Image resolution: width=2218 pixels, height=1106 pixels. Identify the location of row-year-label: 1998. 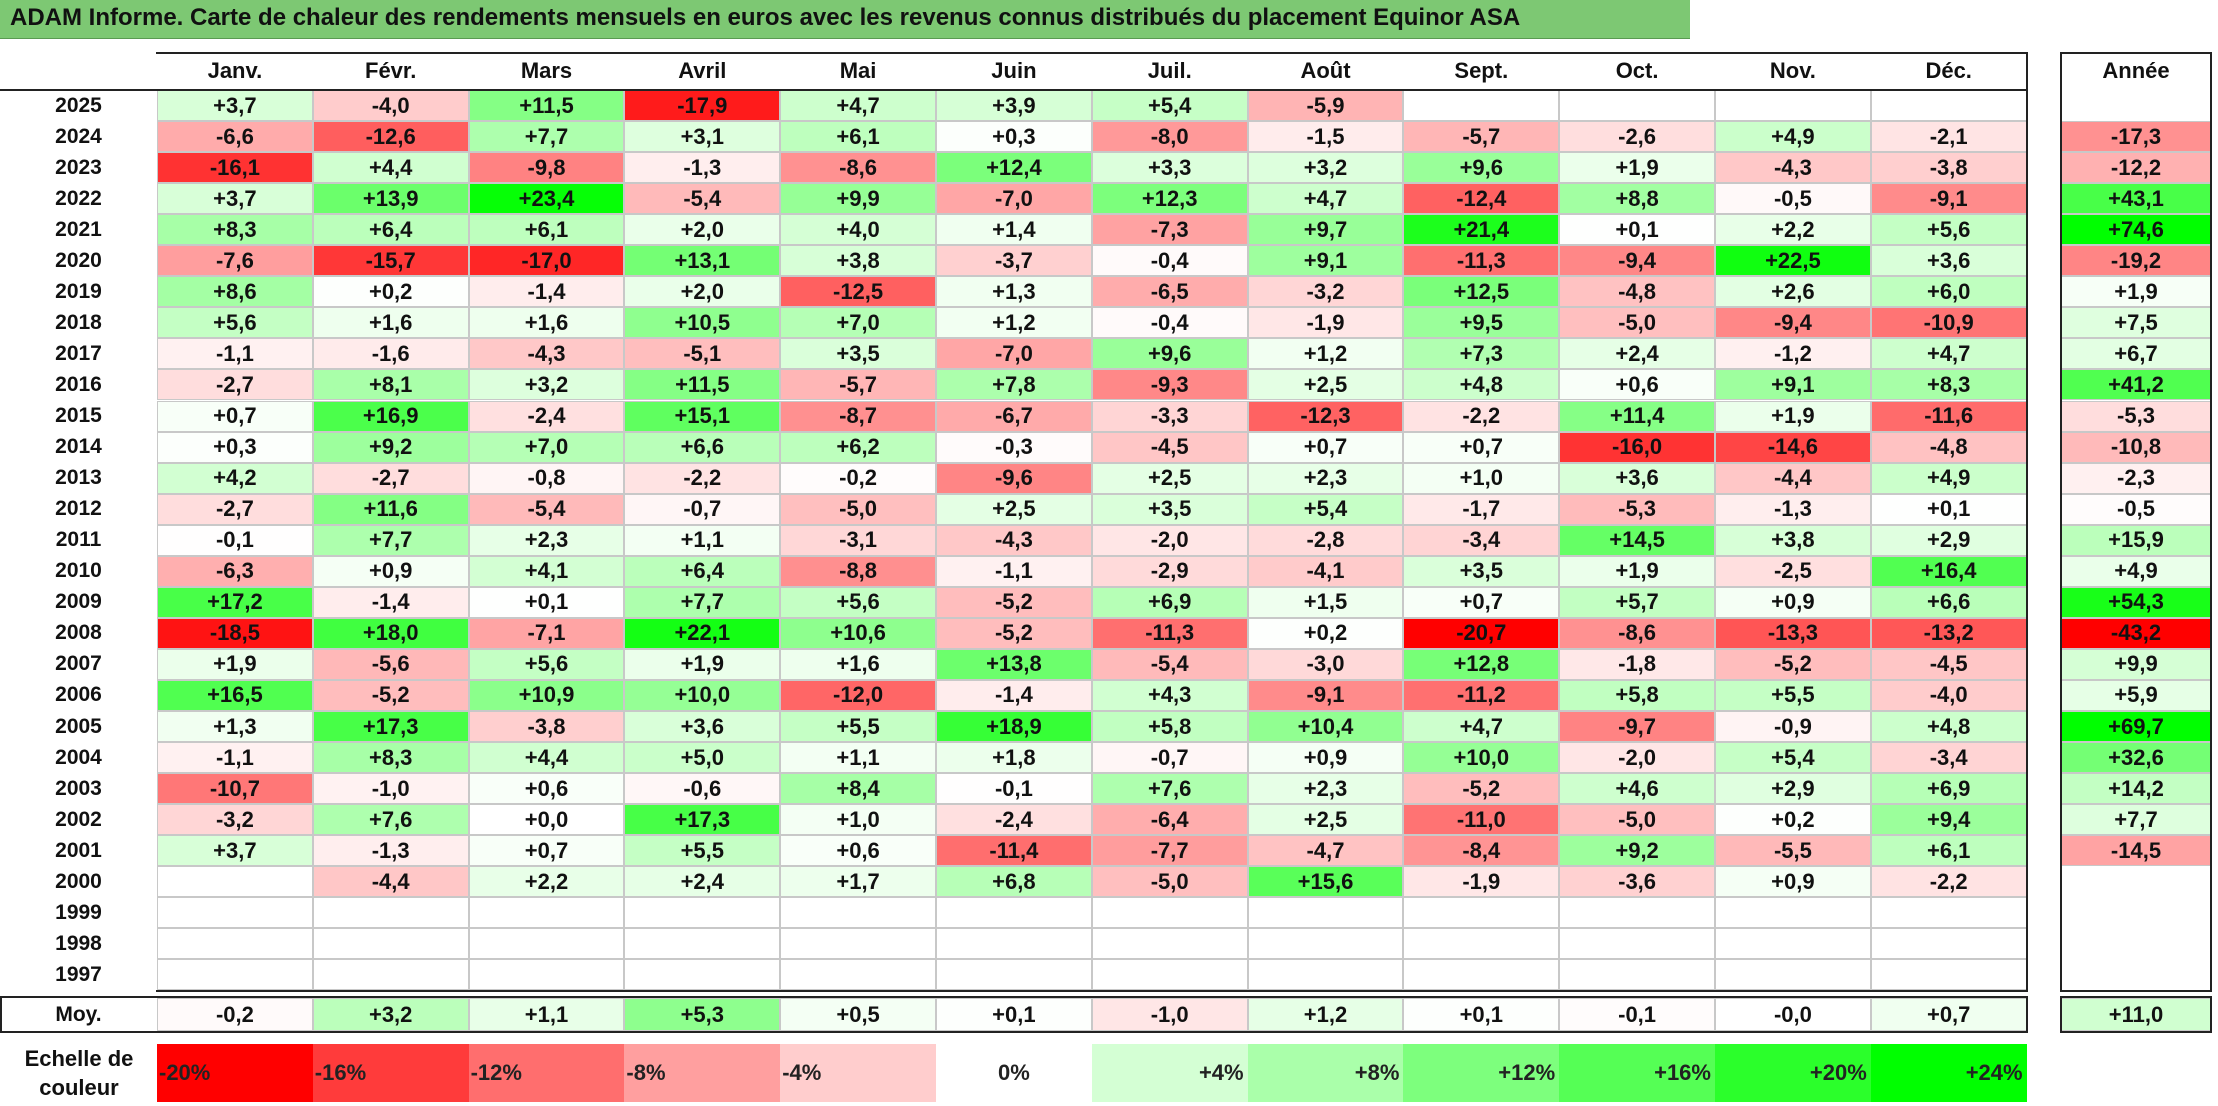
(78, 943).